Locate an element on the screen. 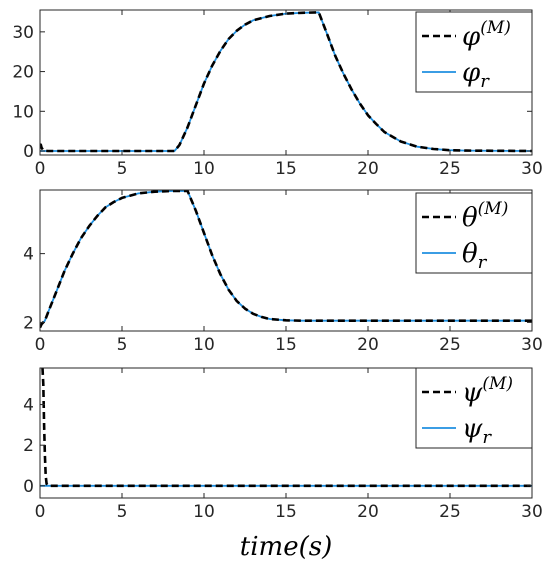 The height and width of the screenshot is (566, 550). legend-label: θ(M) is located at coordinates (485, 216).